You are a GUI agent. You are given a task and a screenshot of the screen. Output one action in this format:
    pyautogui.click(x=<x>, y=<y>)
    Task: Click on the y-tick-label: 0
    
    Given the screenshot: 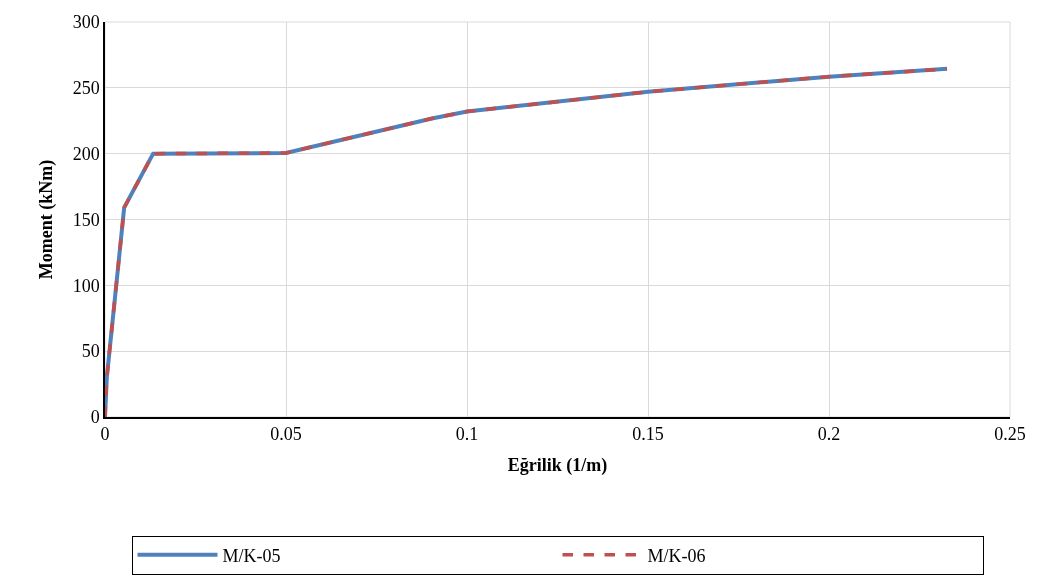 What is the action you would take?
    pyautogui.click(x=95, y=417)
    